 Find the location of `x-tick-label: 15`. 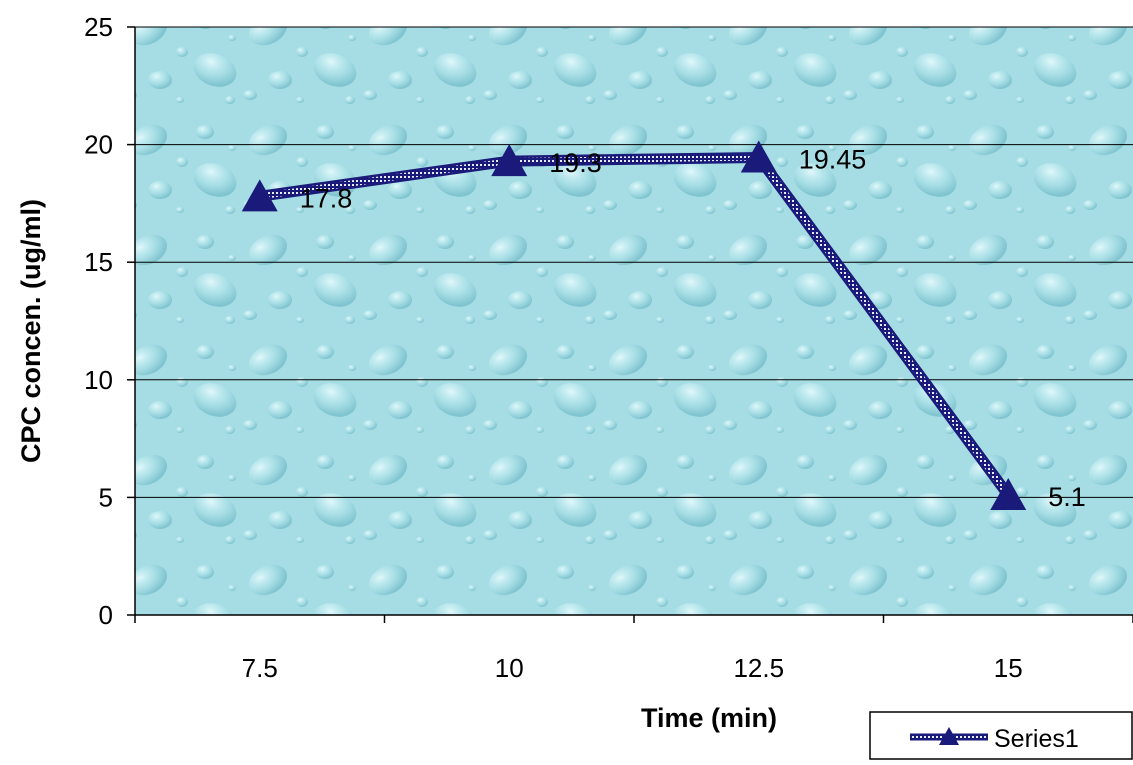

x-tick-label: 15 is located at coordinates (1008, 668).